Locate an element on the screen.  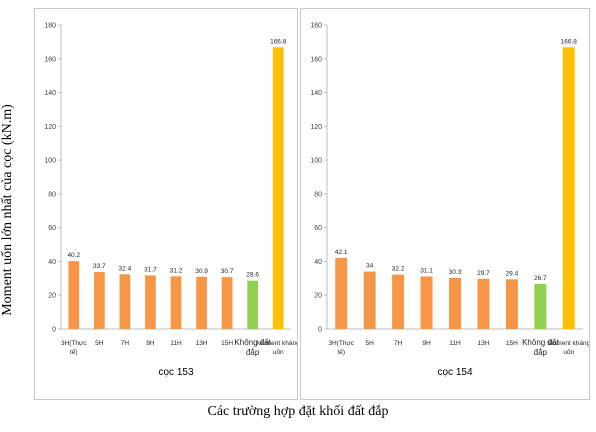
bar-value-label: 42.1 is located at coordinates (341, 252).